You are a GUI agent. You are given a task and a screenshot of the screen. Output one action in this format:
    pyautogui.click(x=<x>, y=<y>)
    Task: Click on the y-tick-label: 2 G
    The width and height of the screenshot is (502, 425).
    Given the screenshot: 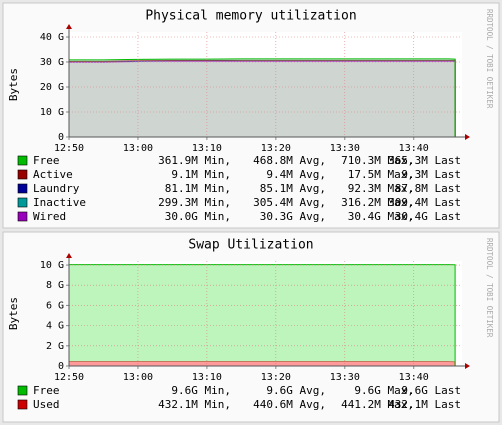 What is the action you would take?
    pyautogui.click(x=55, y=346)
    